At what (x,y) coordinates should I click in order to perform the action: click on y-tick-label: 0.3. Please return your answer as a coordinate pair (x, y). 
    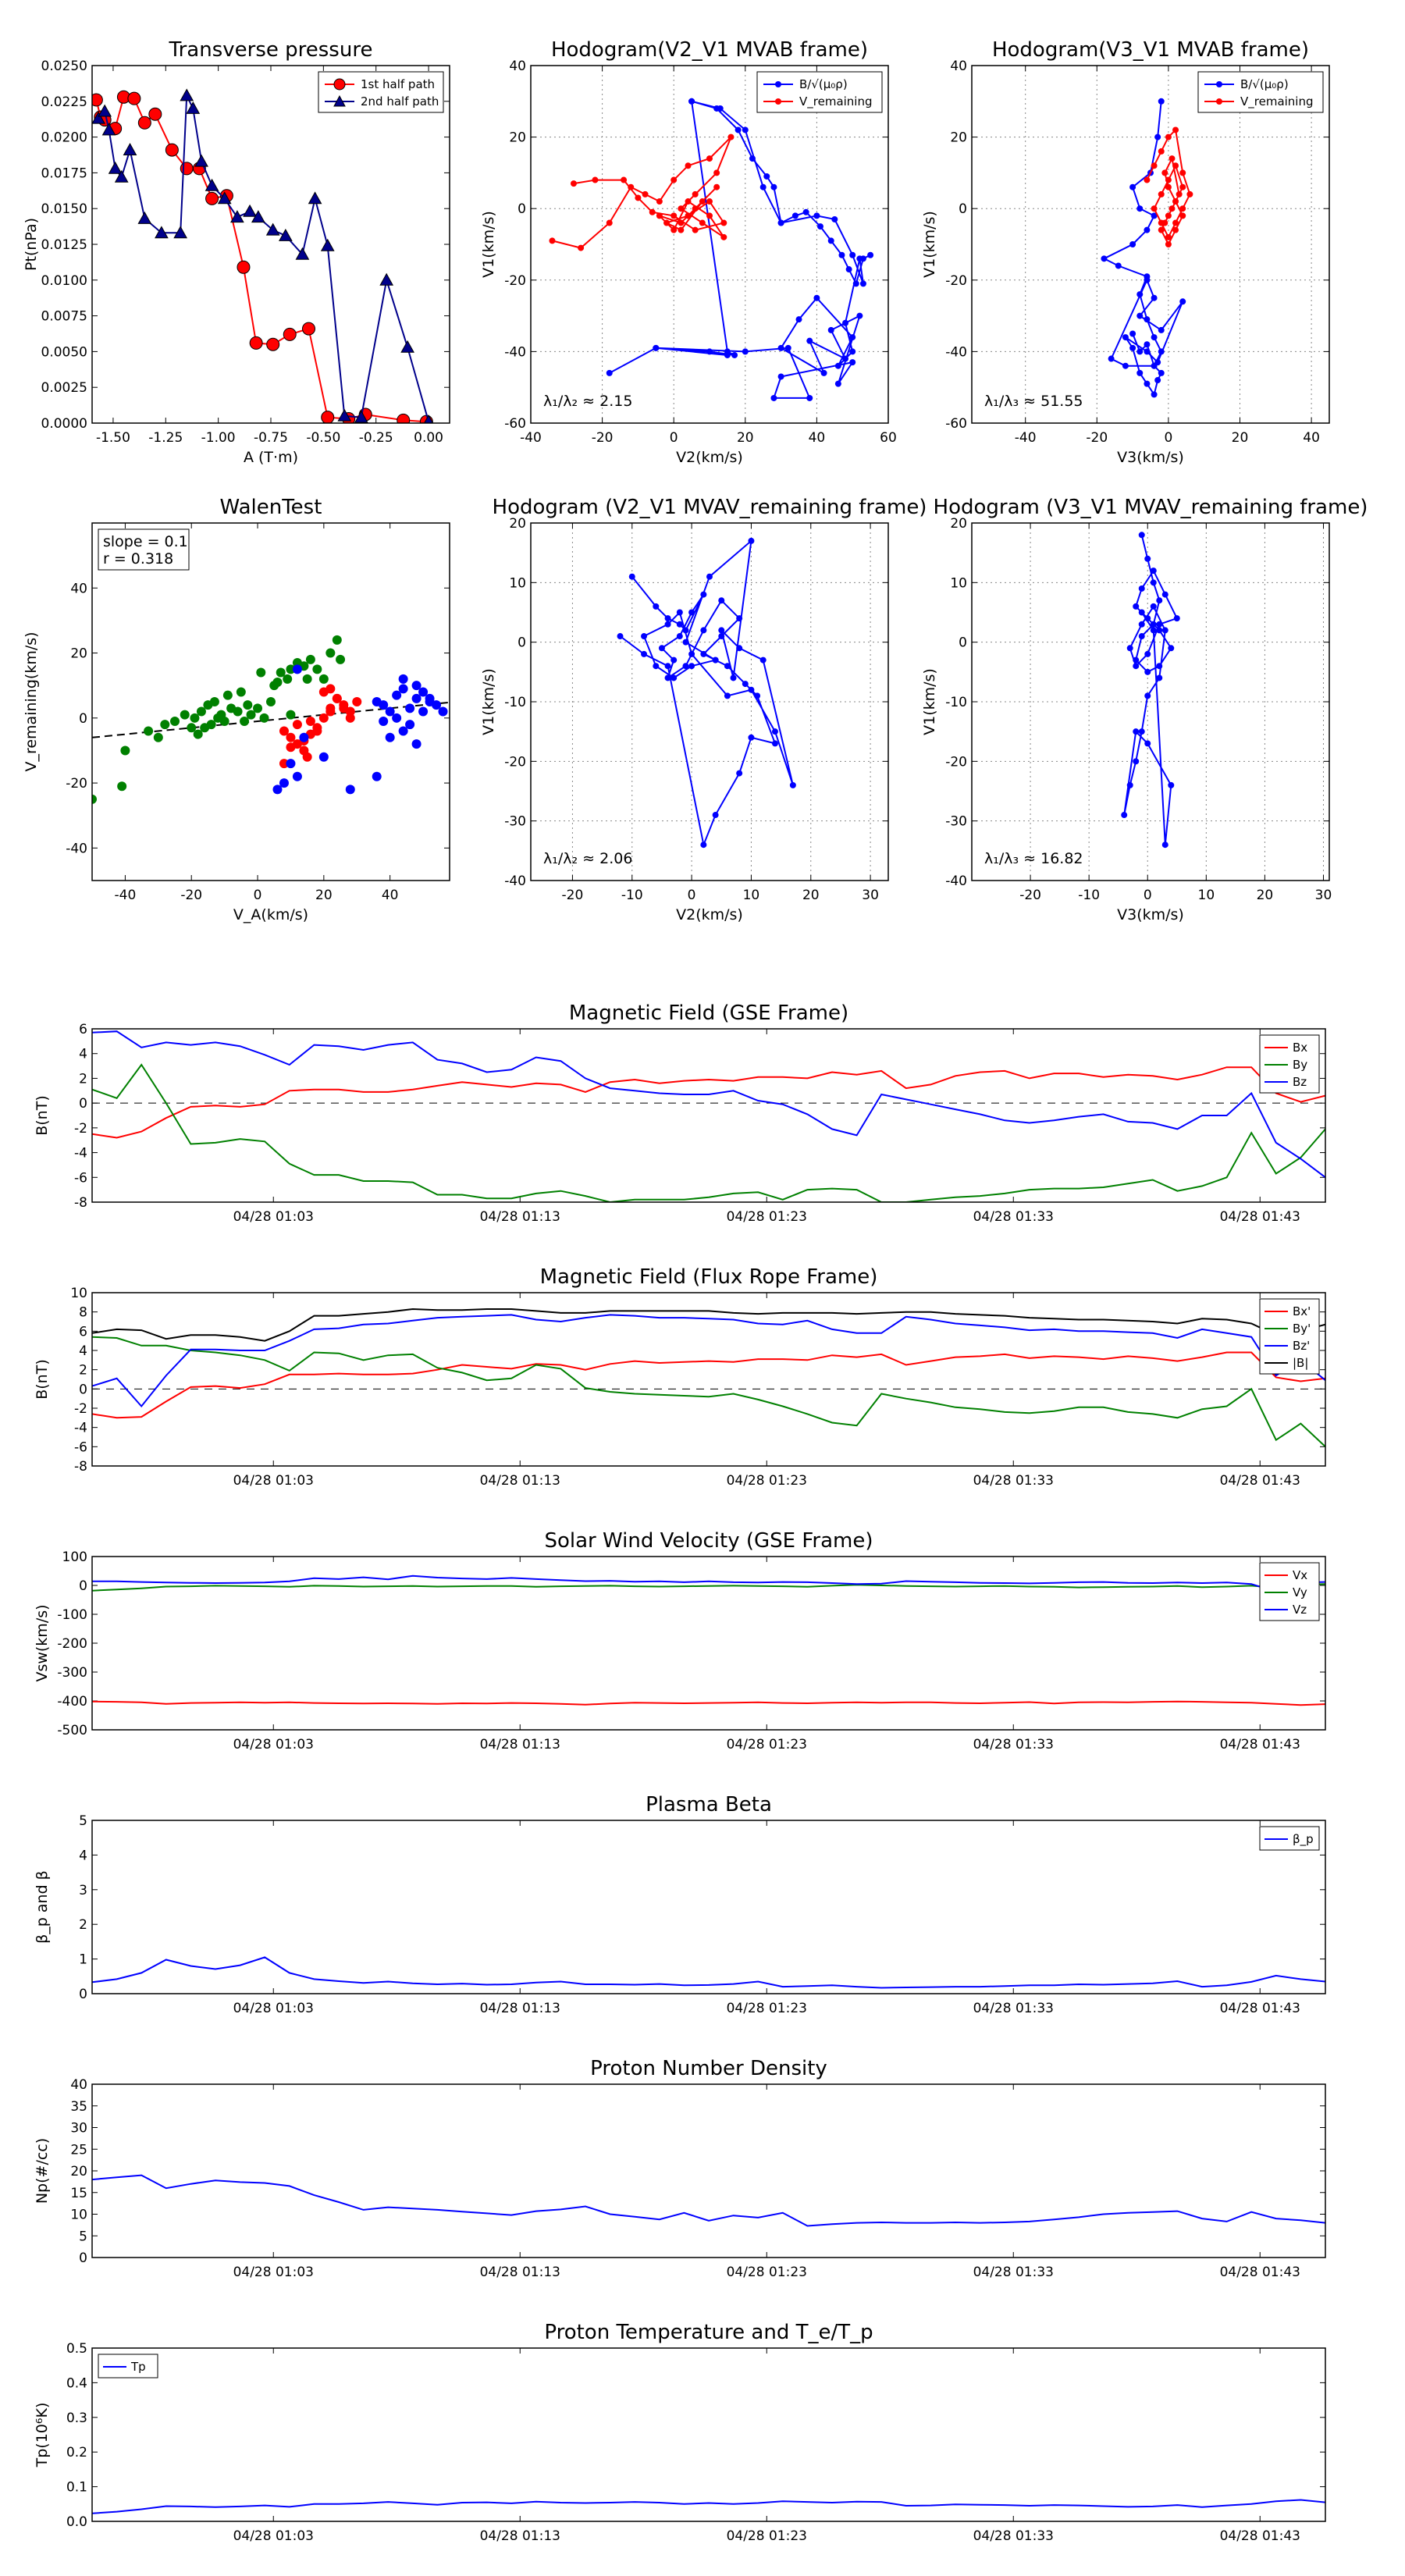
    Looking at the image, I should click on (76, 2418).